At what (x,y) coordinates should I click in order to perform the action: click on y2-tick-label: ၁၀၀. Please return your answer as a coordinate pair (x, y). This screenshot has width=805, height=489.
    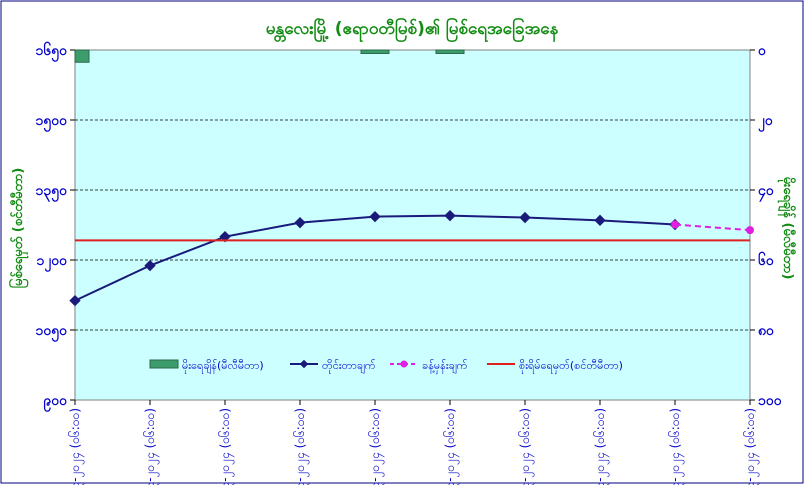
    Looking at the image, I should click on (770, 401).